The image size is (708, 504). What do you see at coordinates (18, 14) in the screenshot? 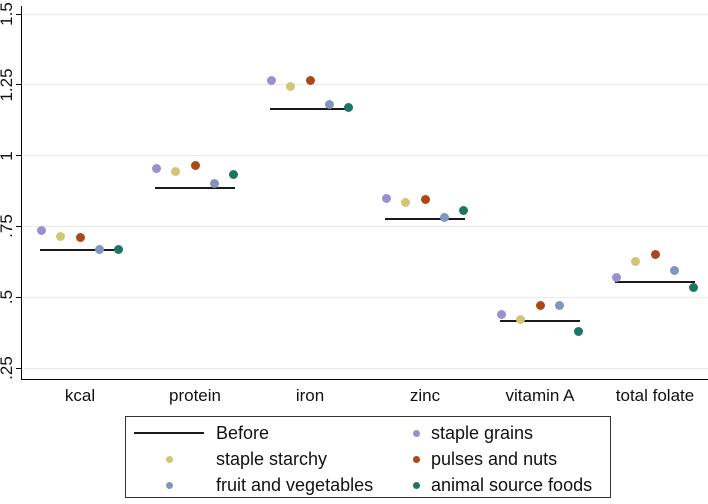
I see `y-tickmark-1.5` at bounding box center [18, 14].